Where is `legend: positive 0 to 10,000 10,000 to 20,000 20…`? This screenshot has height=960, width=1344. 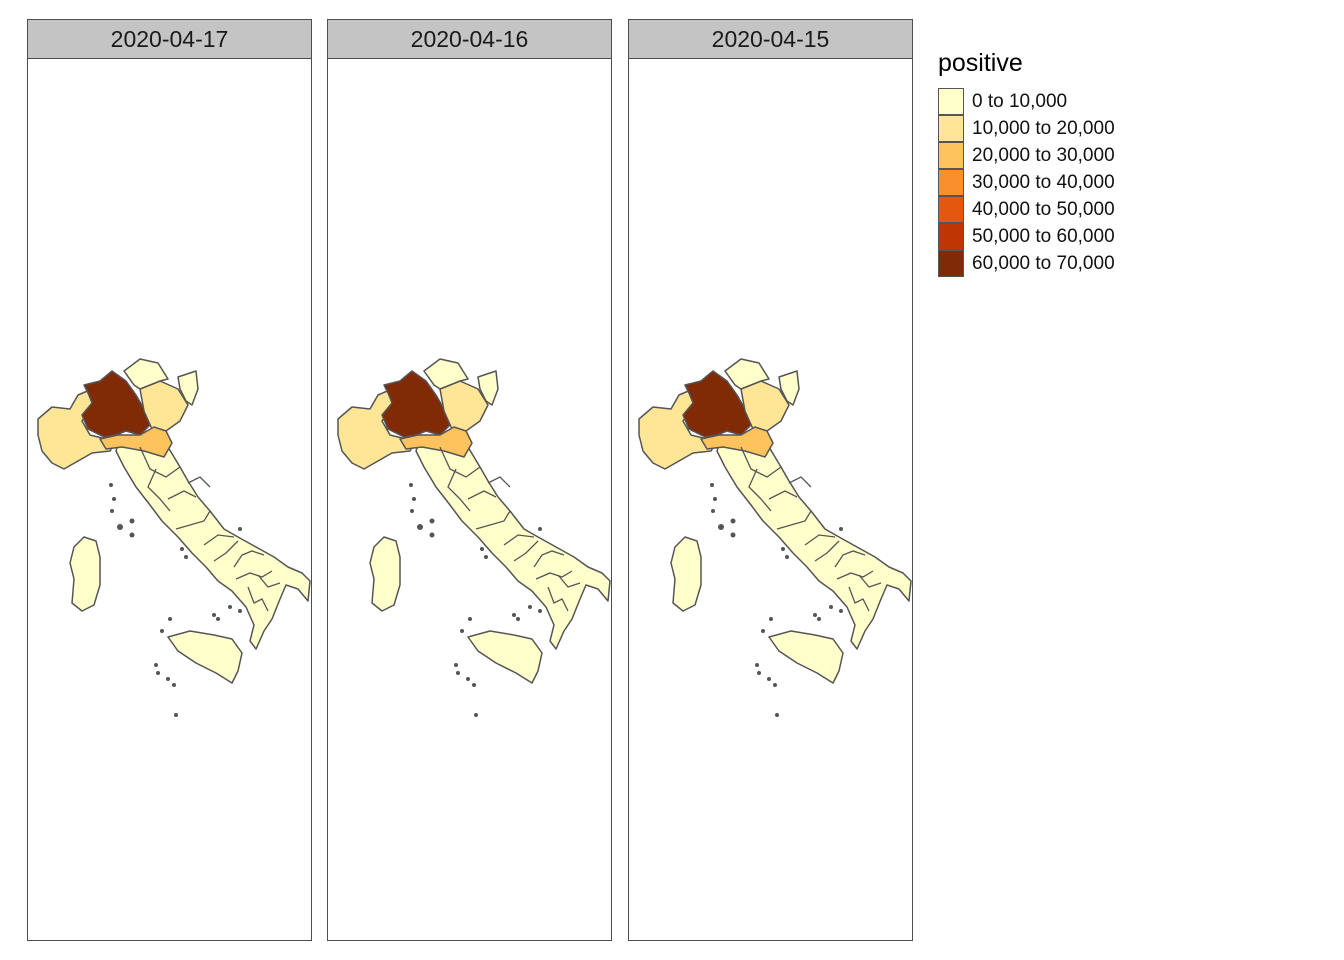 legend: positive 0 to 10,000 10,000 to 20,000 20… is located at coordinates (1026, 162).